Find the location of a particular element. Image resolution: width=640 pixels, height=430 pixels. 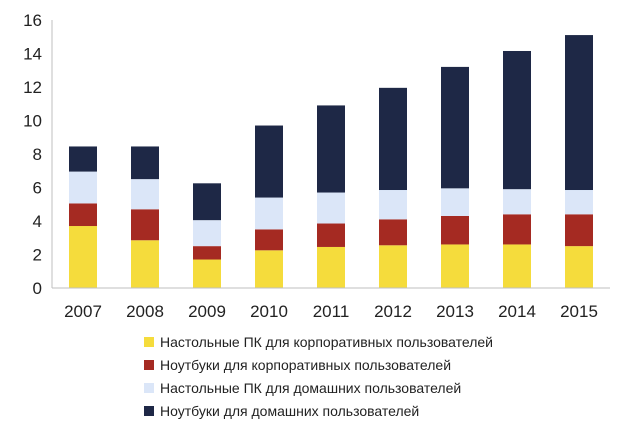

x-tick-label: 2013 is located at coordinates (455, 311).